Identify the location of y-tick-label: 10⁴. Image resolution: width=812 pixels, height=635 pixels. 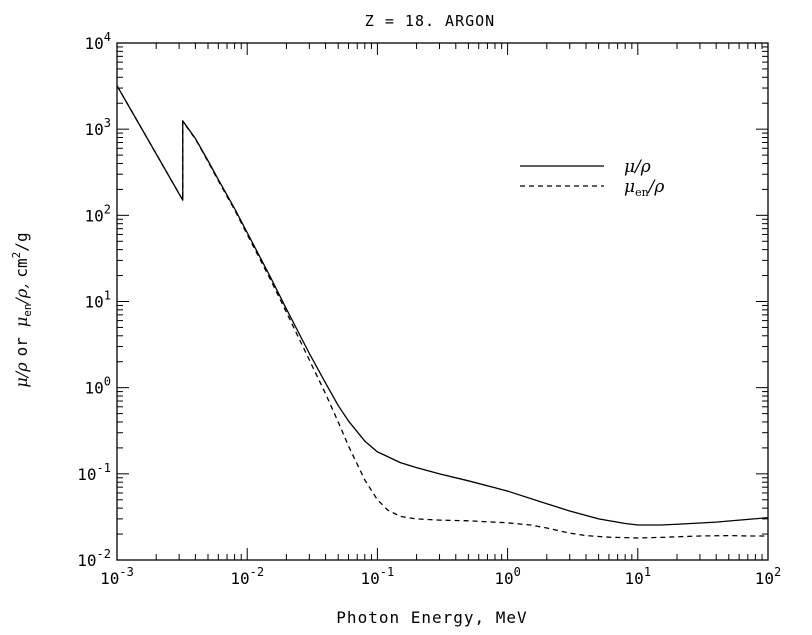
(98, 41).